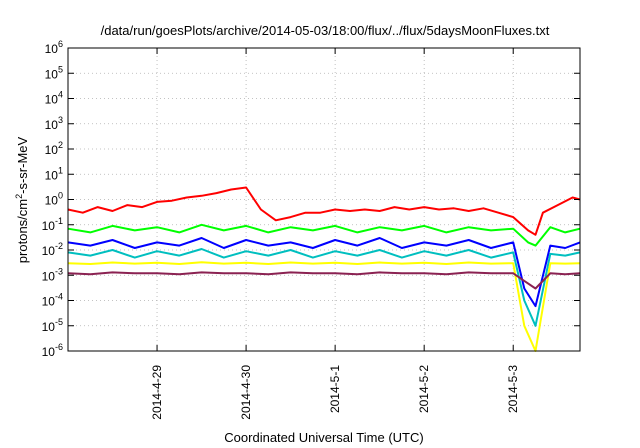  I want to click on x-tick-label: 2014-4-30, so click(246, 392).